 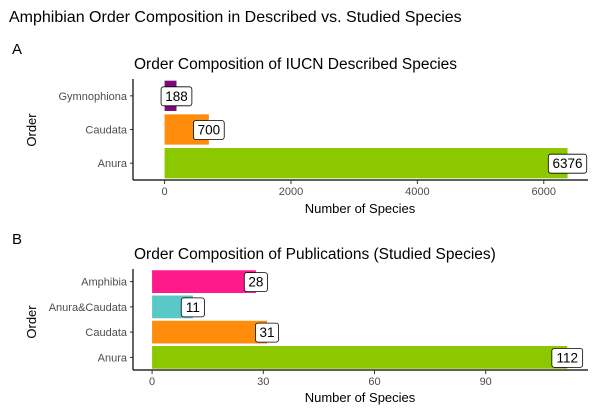 I want to click on panel-b-ylabel: Order, so click(x=31, y=322).